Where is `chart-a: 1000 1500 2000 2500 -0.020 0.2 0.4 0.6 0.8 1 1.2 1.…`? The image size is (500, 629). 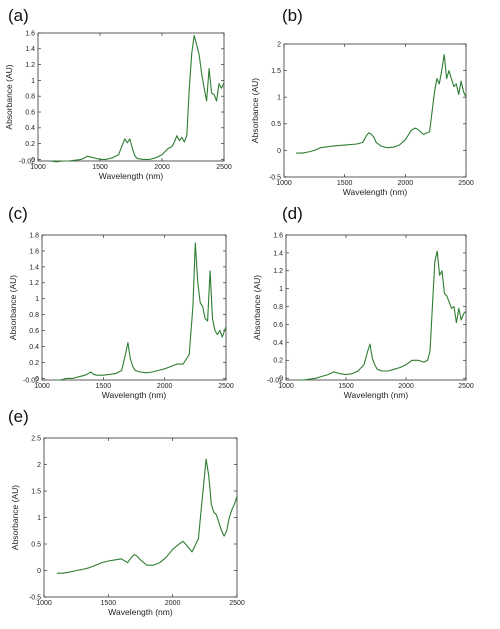 chart-a: 1000 1500 2000 2500 -0.020 0.2 0.4 0.6 0.8 1 1.2 1.… is located at coordinates (118, 105).